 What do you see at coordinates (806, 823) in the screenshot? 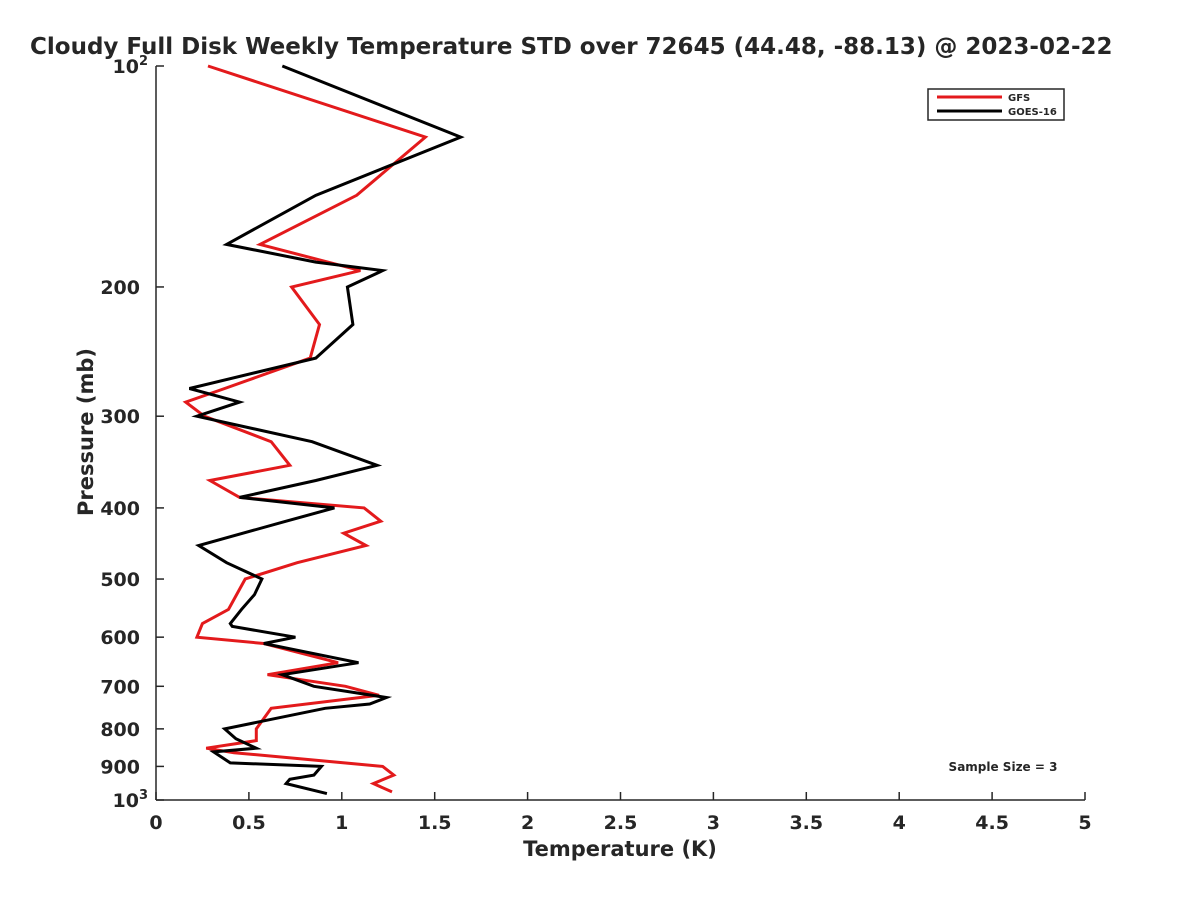
I see `x-tick-label: 3.5` at bounding box center [806, 823].